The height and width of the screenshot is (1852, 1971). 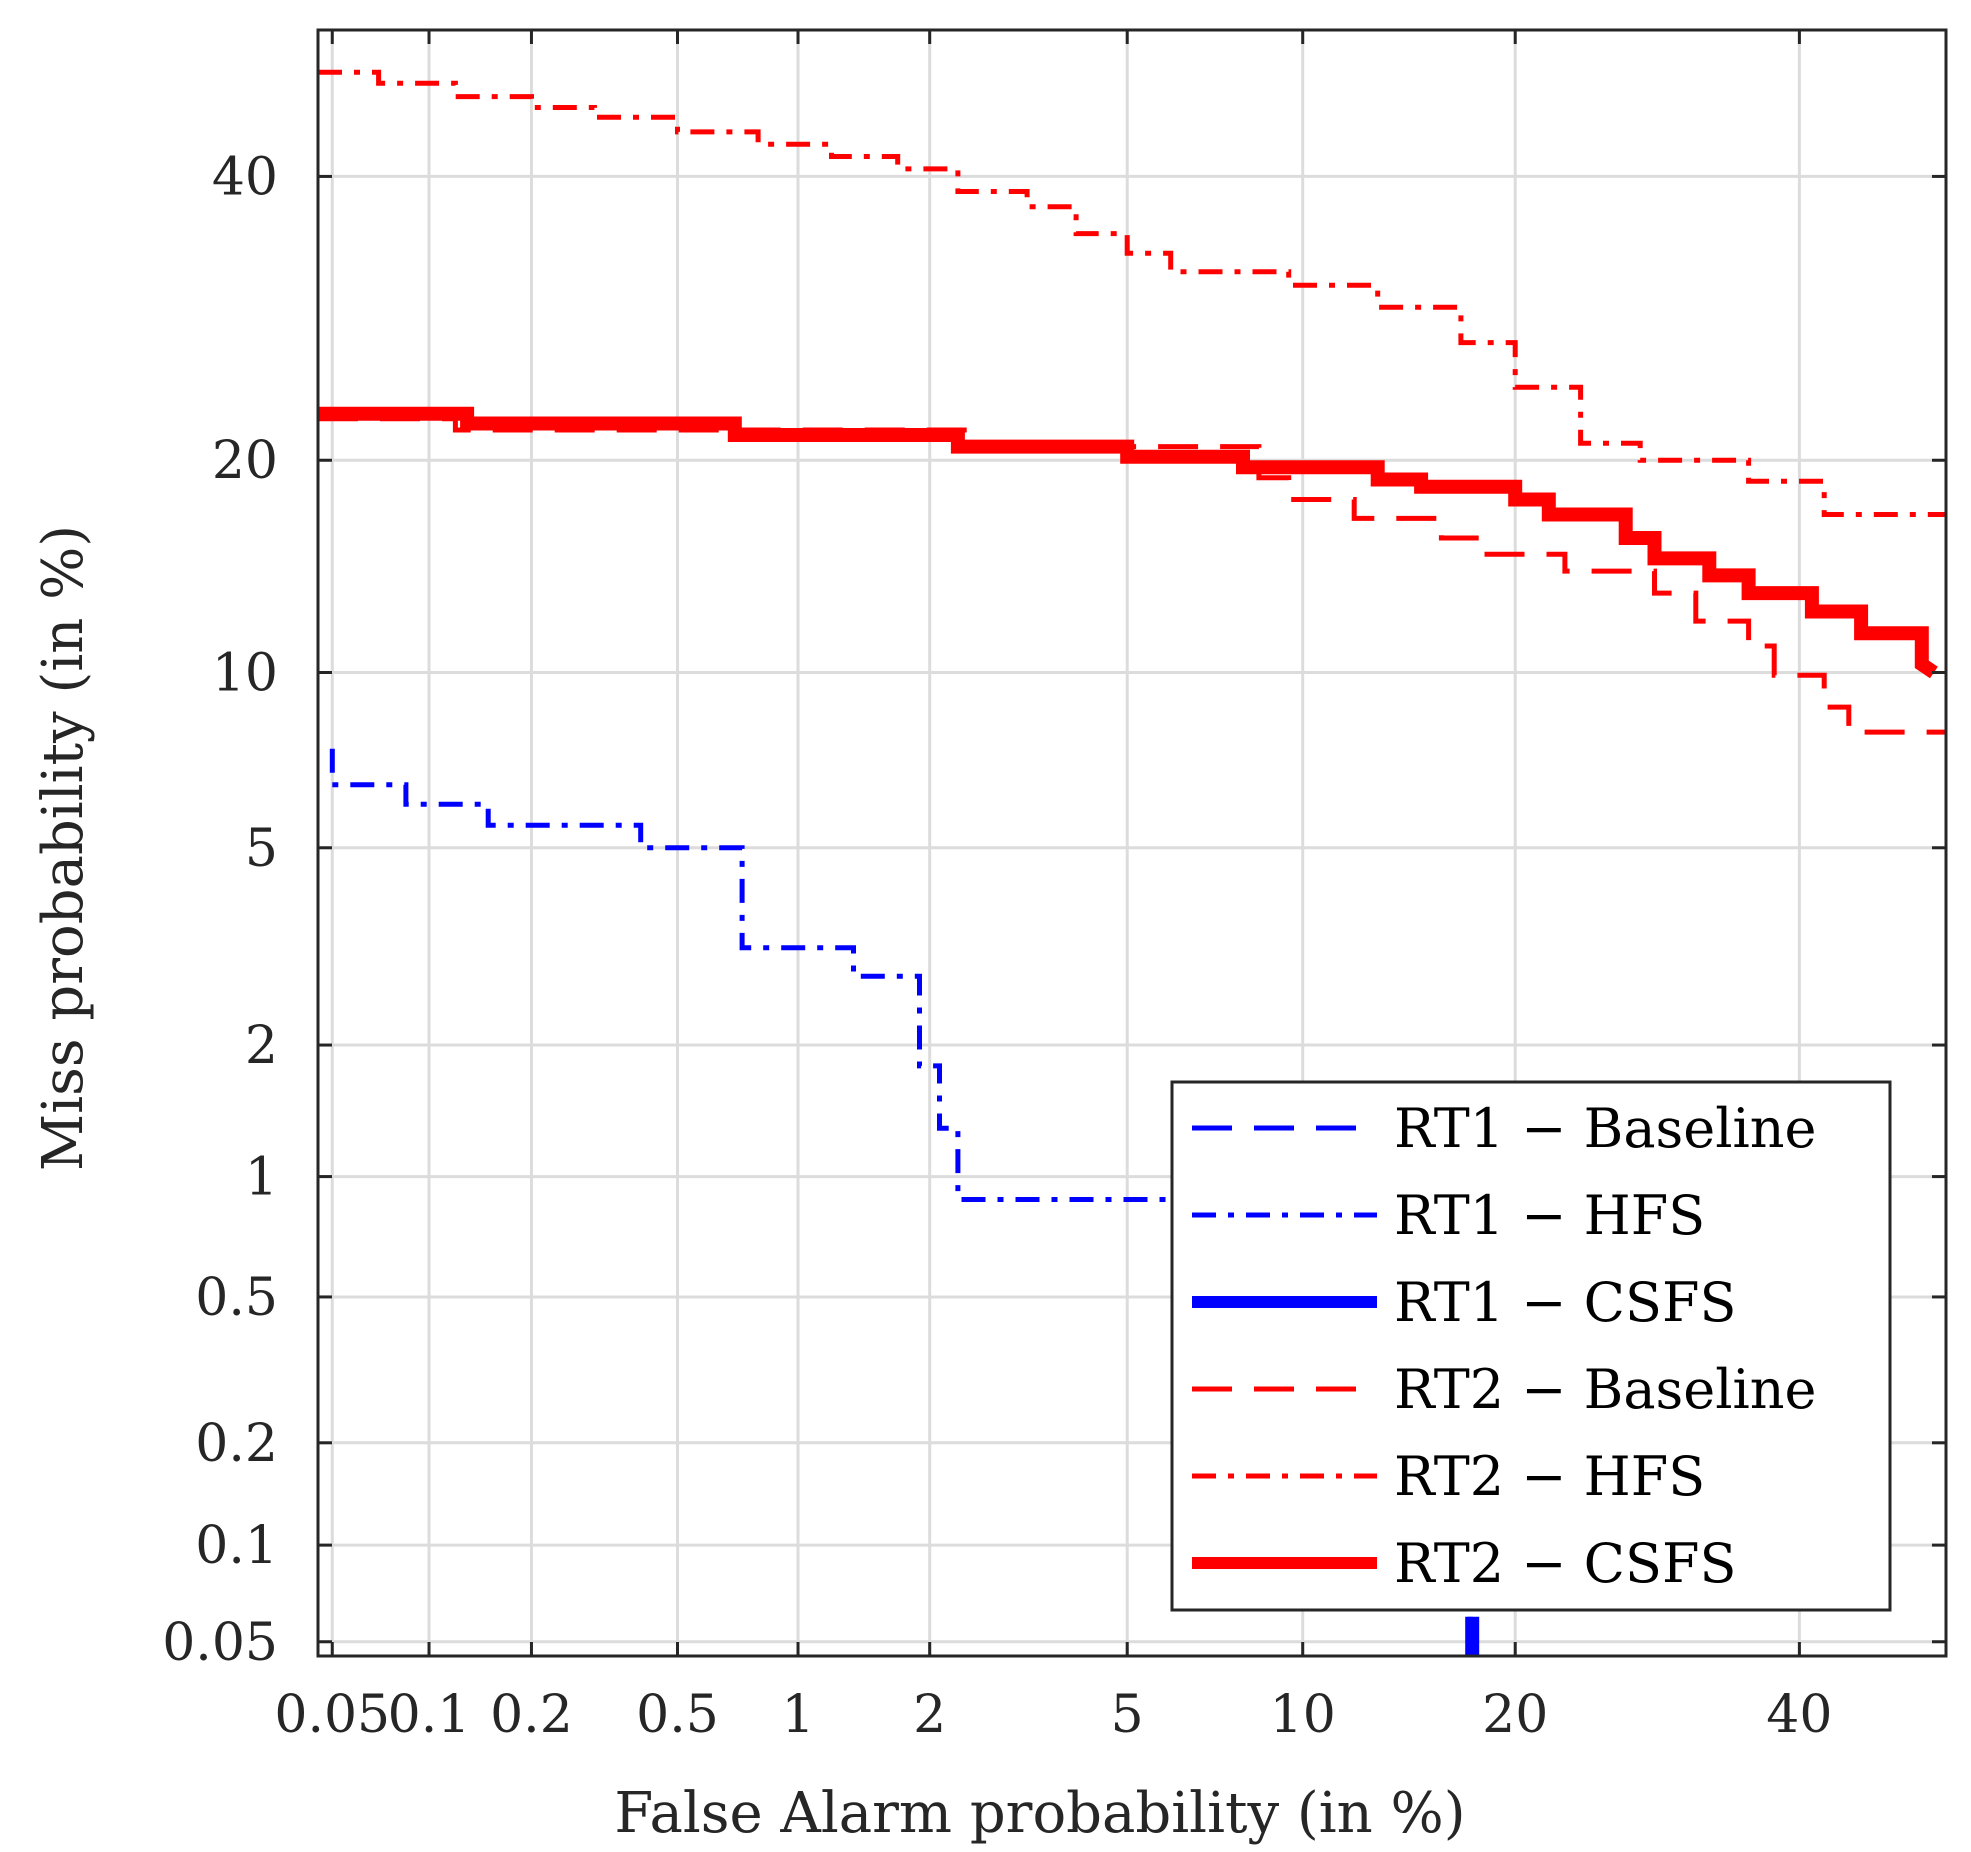 I want to click on x-tick-label: 2, so click(x=929, y=1715).